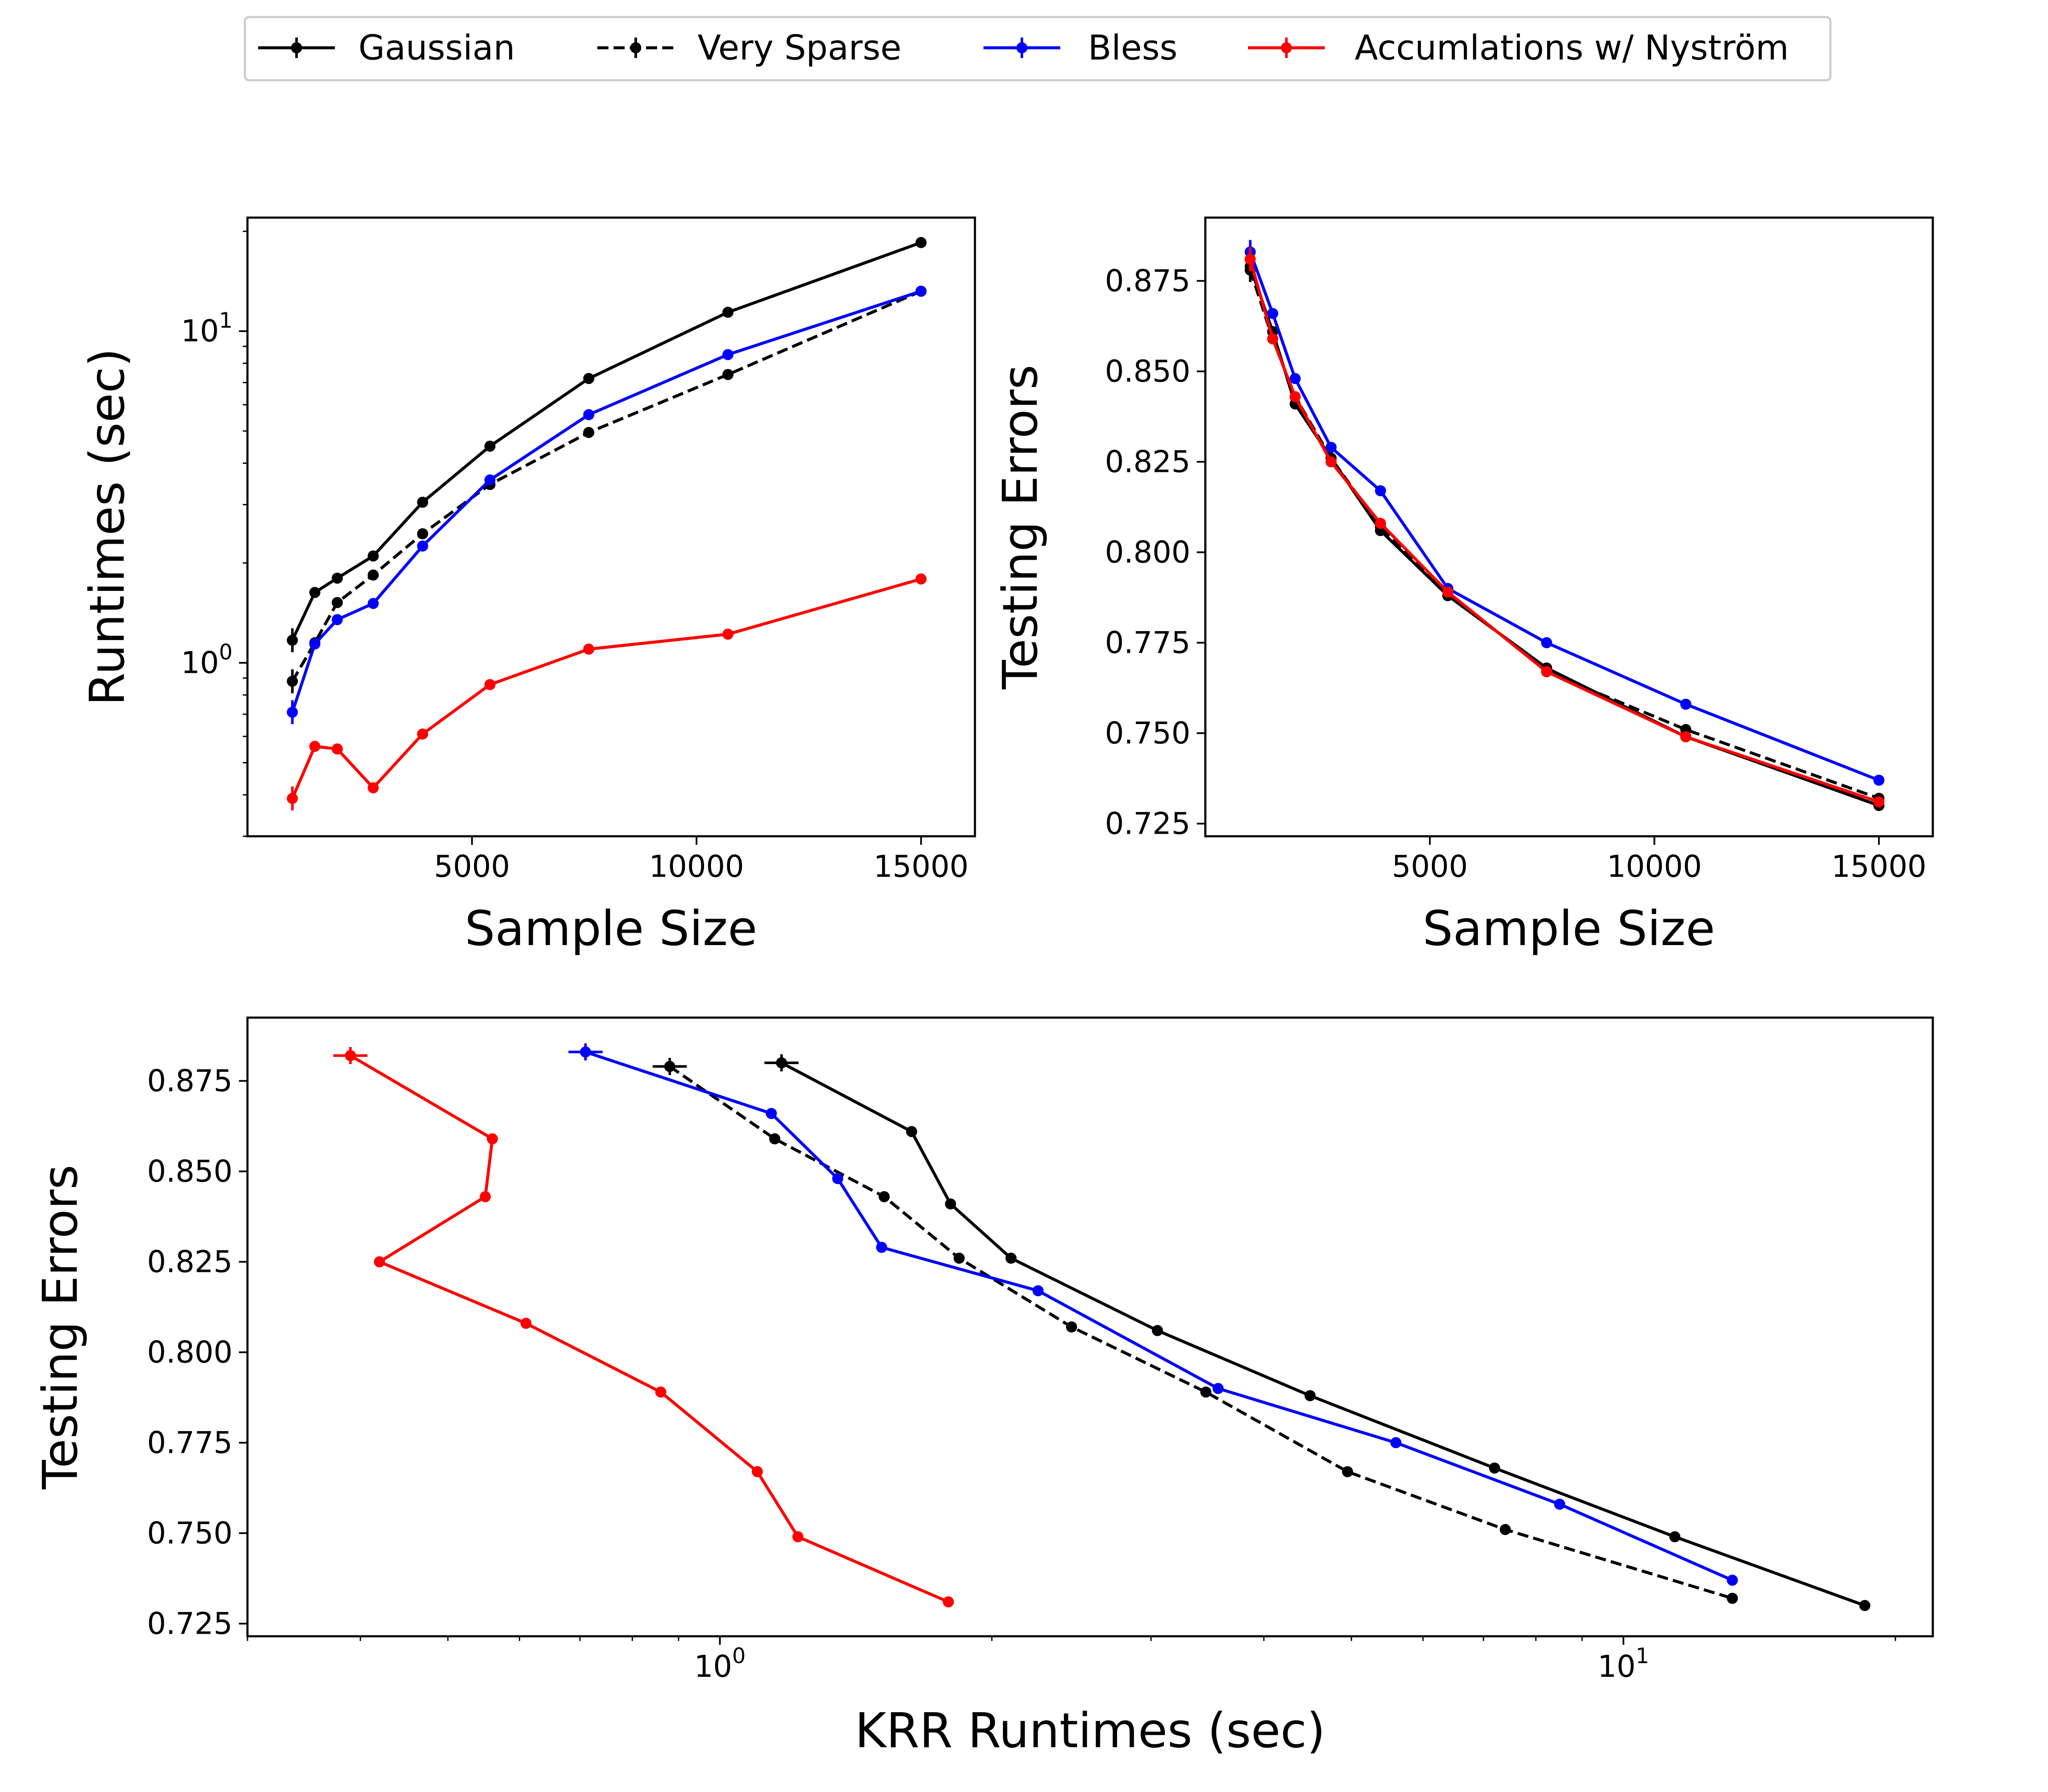  What do you see at coordinates (749, 48) in the screenshot?
I see `legend-entry-very-sparse: Very Sparse` at bounding box center [749, 48].